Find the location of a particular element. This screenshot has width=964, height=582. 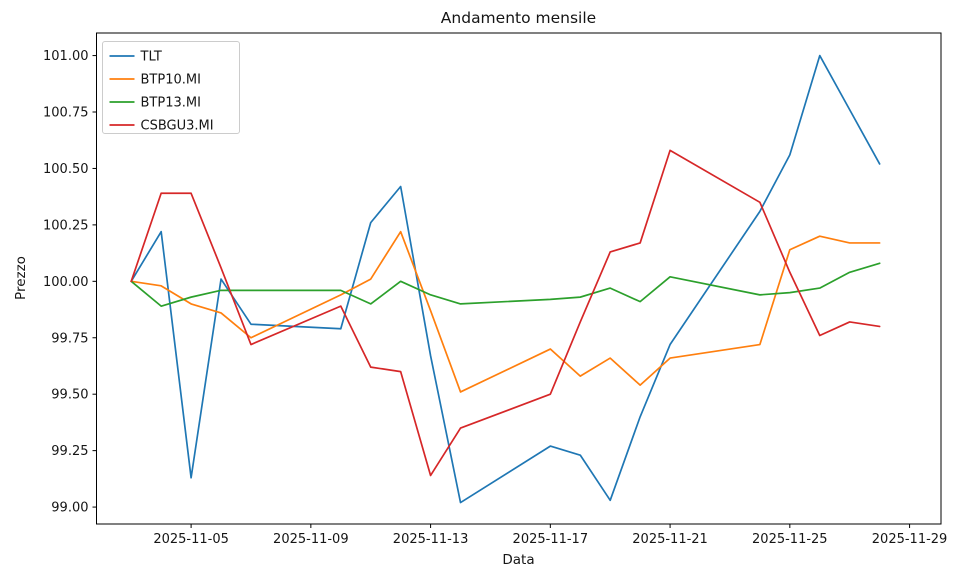

y-tick-label: 101.00 is located at coordinates (66, 56).